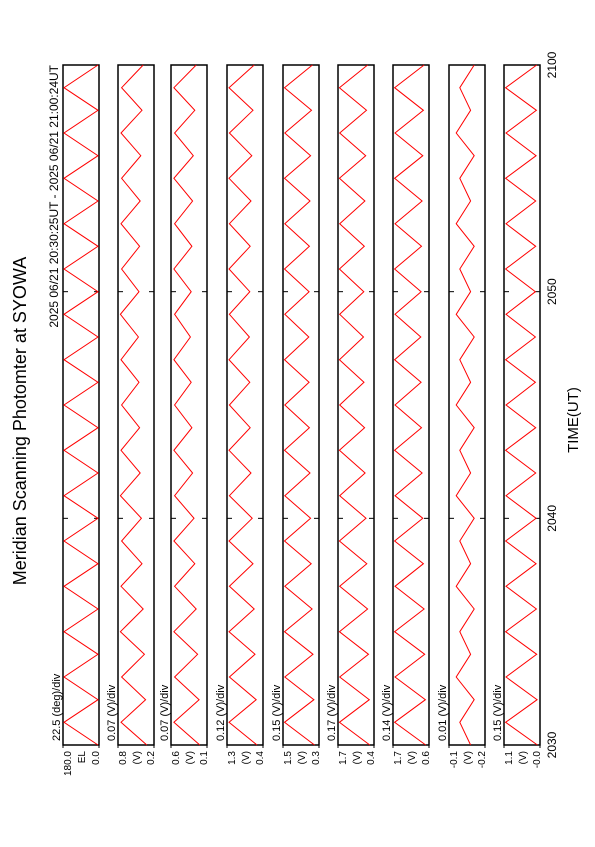 This screenshot has height=847, width=595. I want to click on y-tick-label: 0.8, so click(123, 758).